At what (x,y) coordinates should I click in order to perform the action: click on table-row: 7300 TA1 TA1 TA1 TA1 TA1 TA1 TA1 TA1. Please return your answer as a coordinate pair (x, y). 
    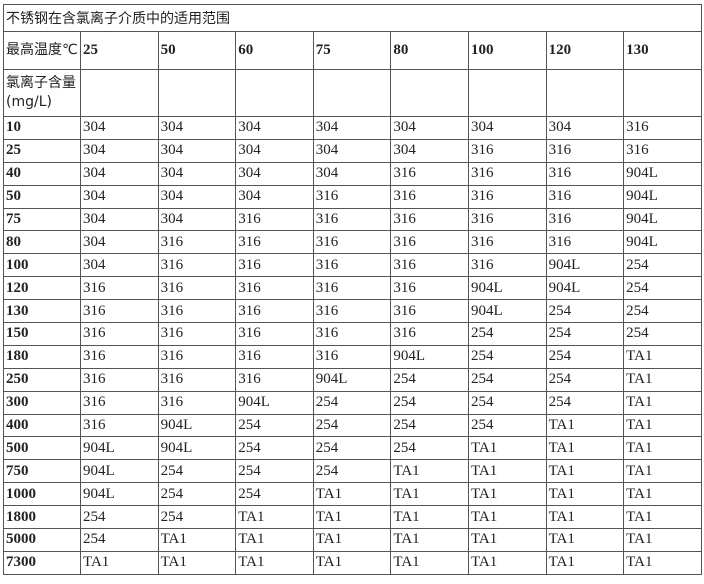
    Looking at the image, I should click on (352, 562).